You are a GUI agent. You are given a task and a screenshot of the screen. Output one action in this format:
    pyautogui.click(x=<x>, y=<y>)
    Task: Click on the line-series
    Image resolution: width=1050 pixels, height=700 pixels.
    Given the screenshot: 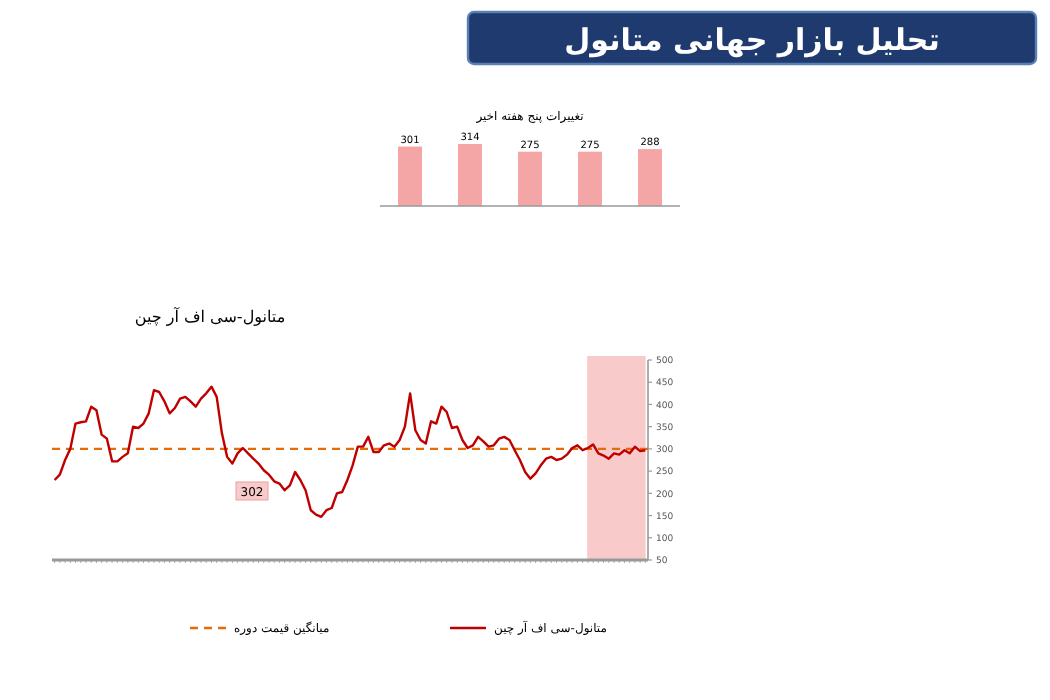 What is the action you would take?
    pyautogui.click(x=350, y=452)
    